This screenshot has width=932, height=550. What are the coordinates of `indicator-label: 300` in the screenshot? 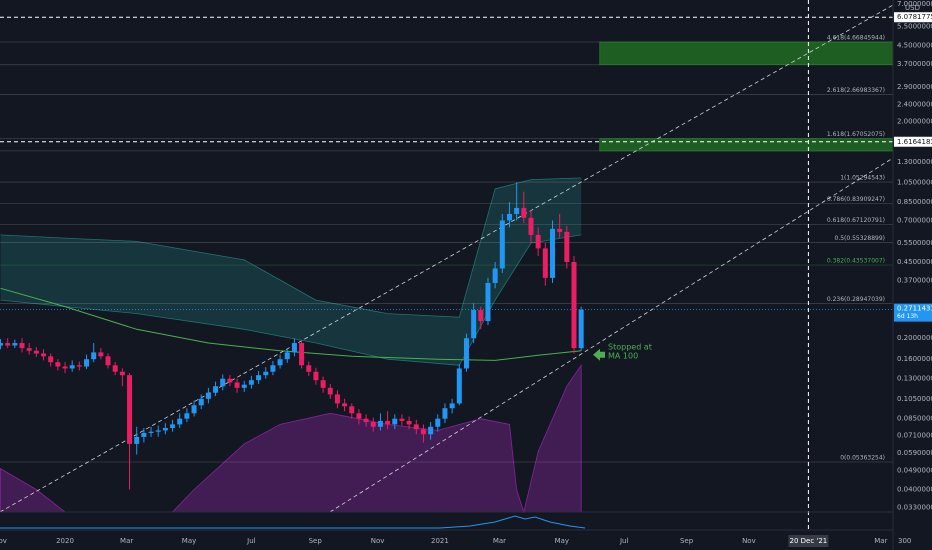 It's located at (904, 541).